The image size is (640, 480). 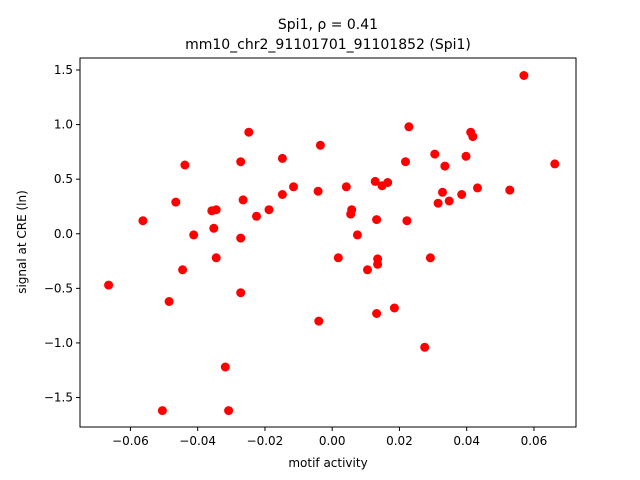 What do you see at coordinates (63, 70) in the screenshot?
I see `y-tick-label: 1.5` at bounding box center [63, 70].